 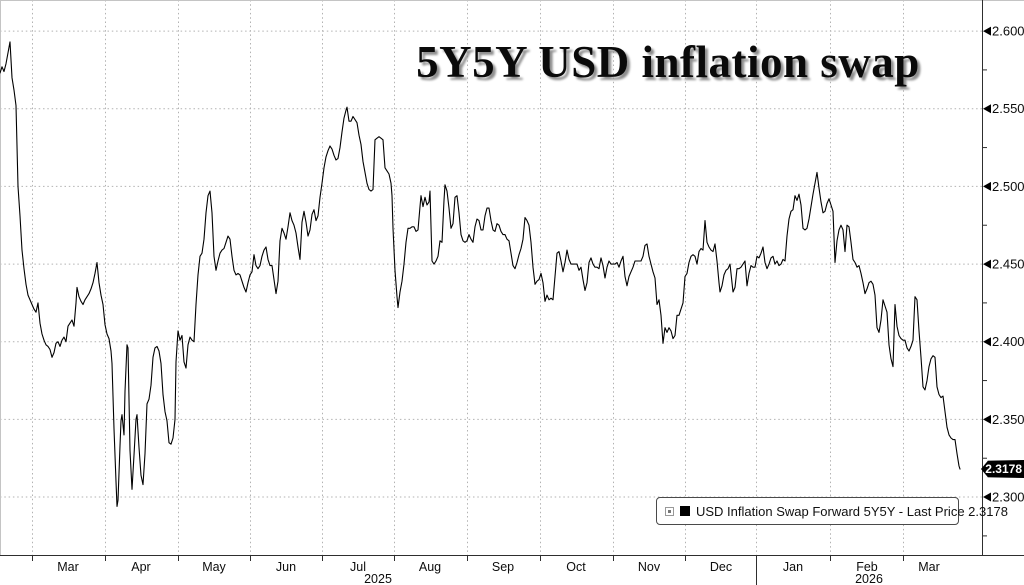 I want to click on legend-series-swatch-icon, so click(x=685, y=511).